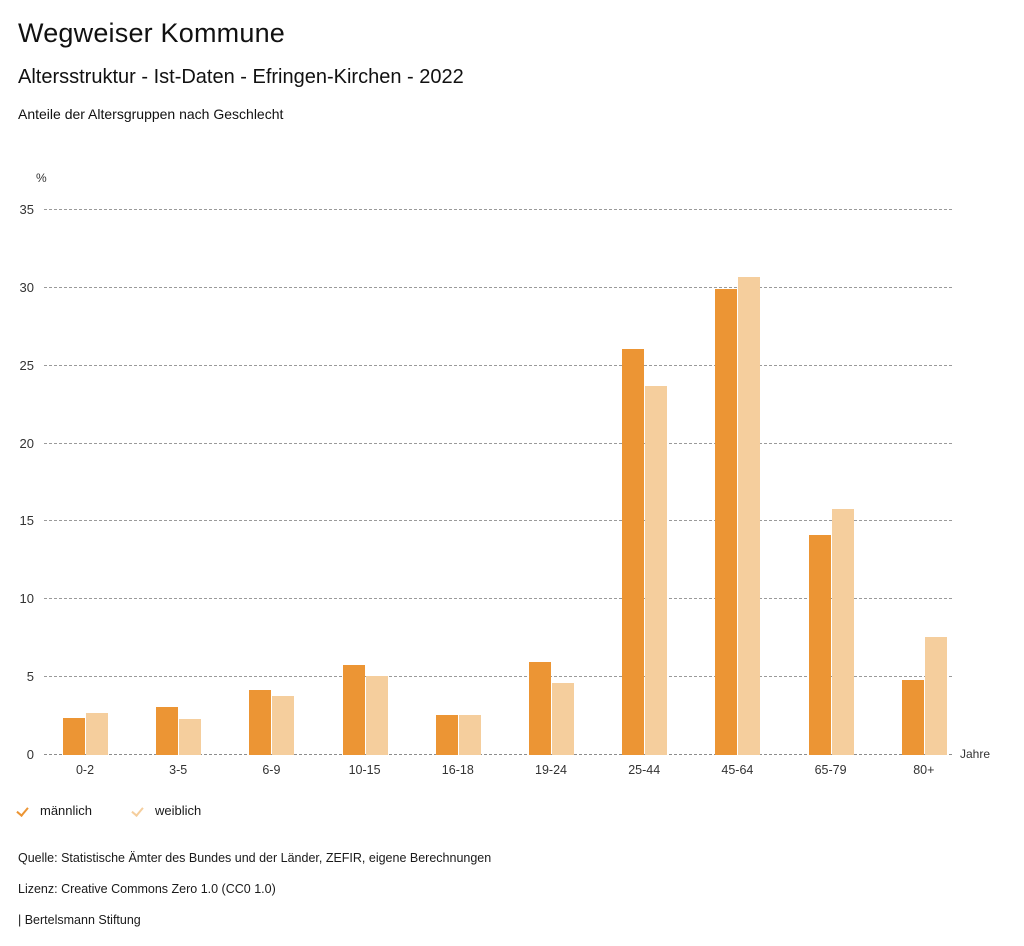 Image resolution: width=1024 pixels, height=946 pixels. What do you see at coordinates (130, 810) in the screenshot?
I see `chart-legend: männlich weiblich` at bounding box center [130, 810].